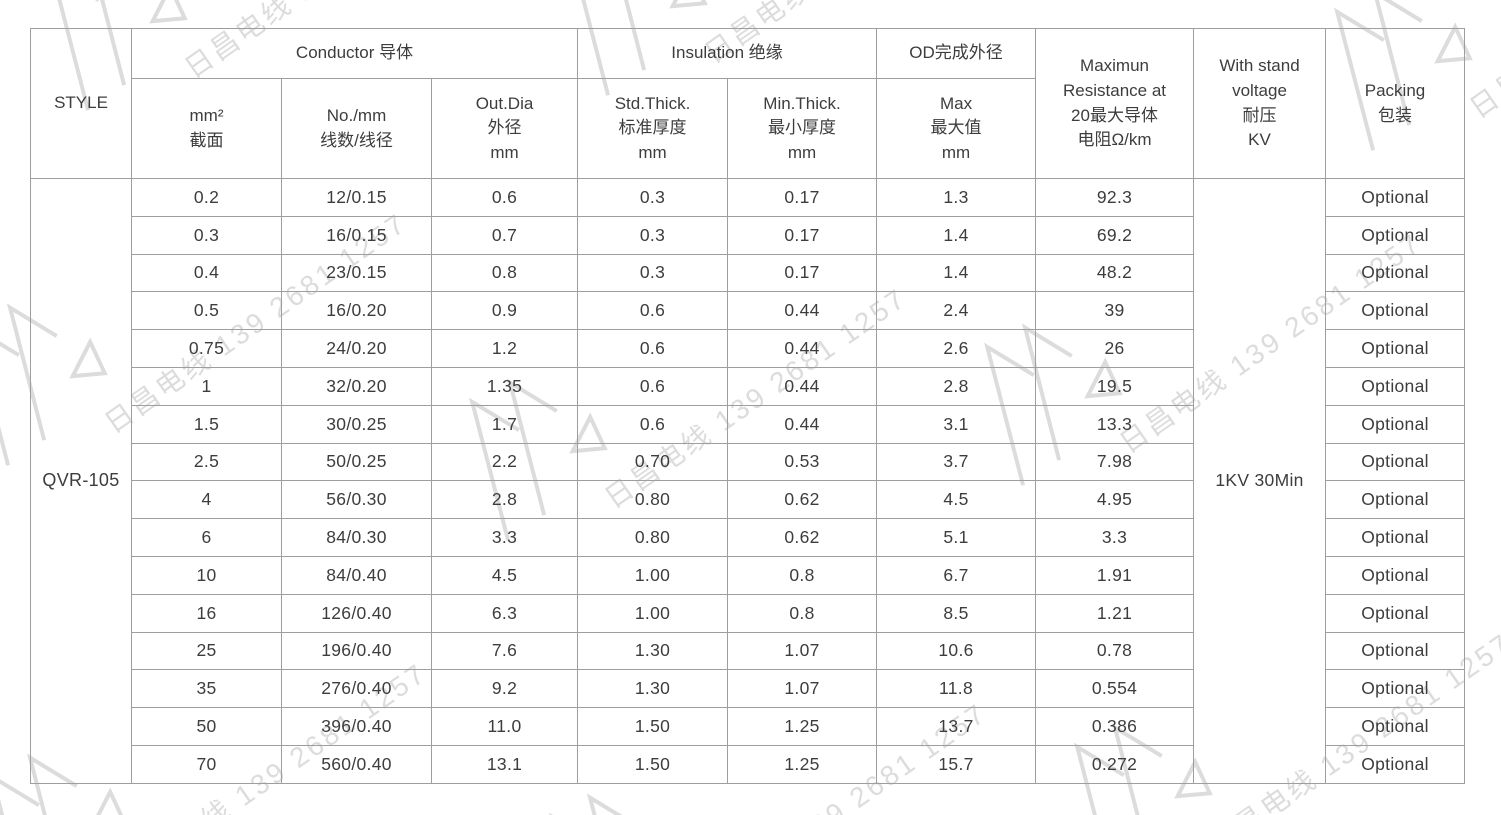 The height and width of the screenshot is (815, 1501). What do you see at coordinates (802, 500) in the screenshot?
I see `cell-min-thick: 0.62` at bounding box center [802, 500].